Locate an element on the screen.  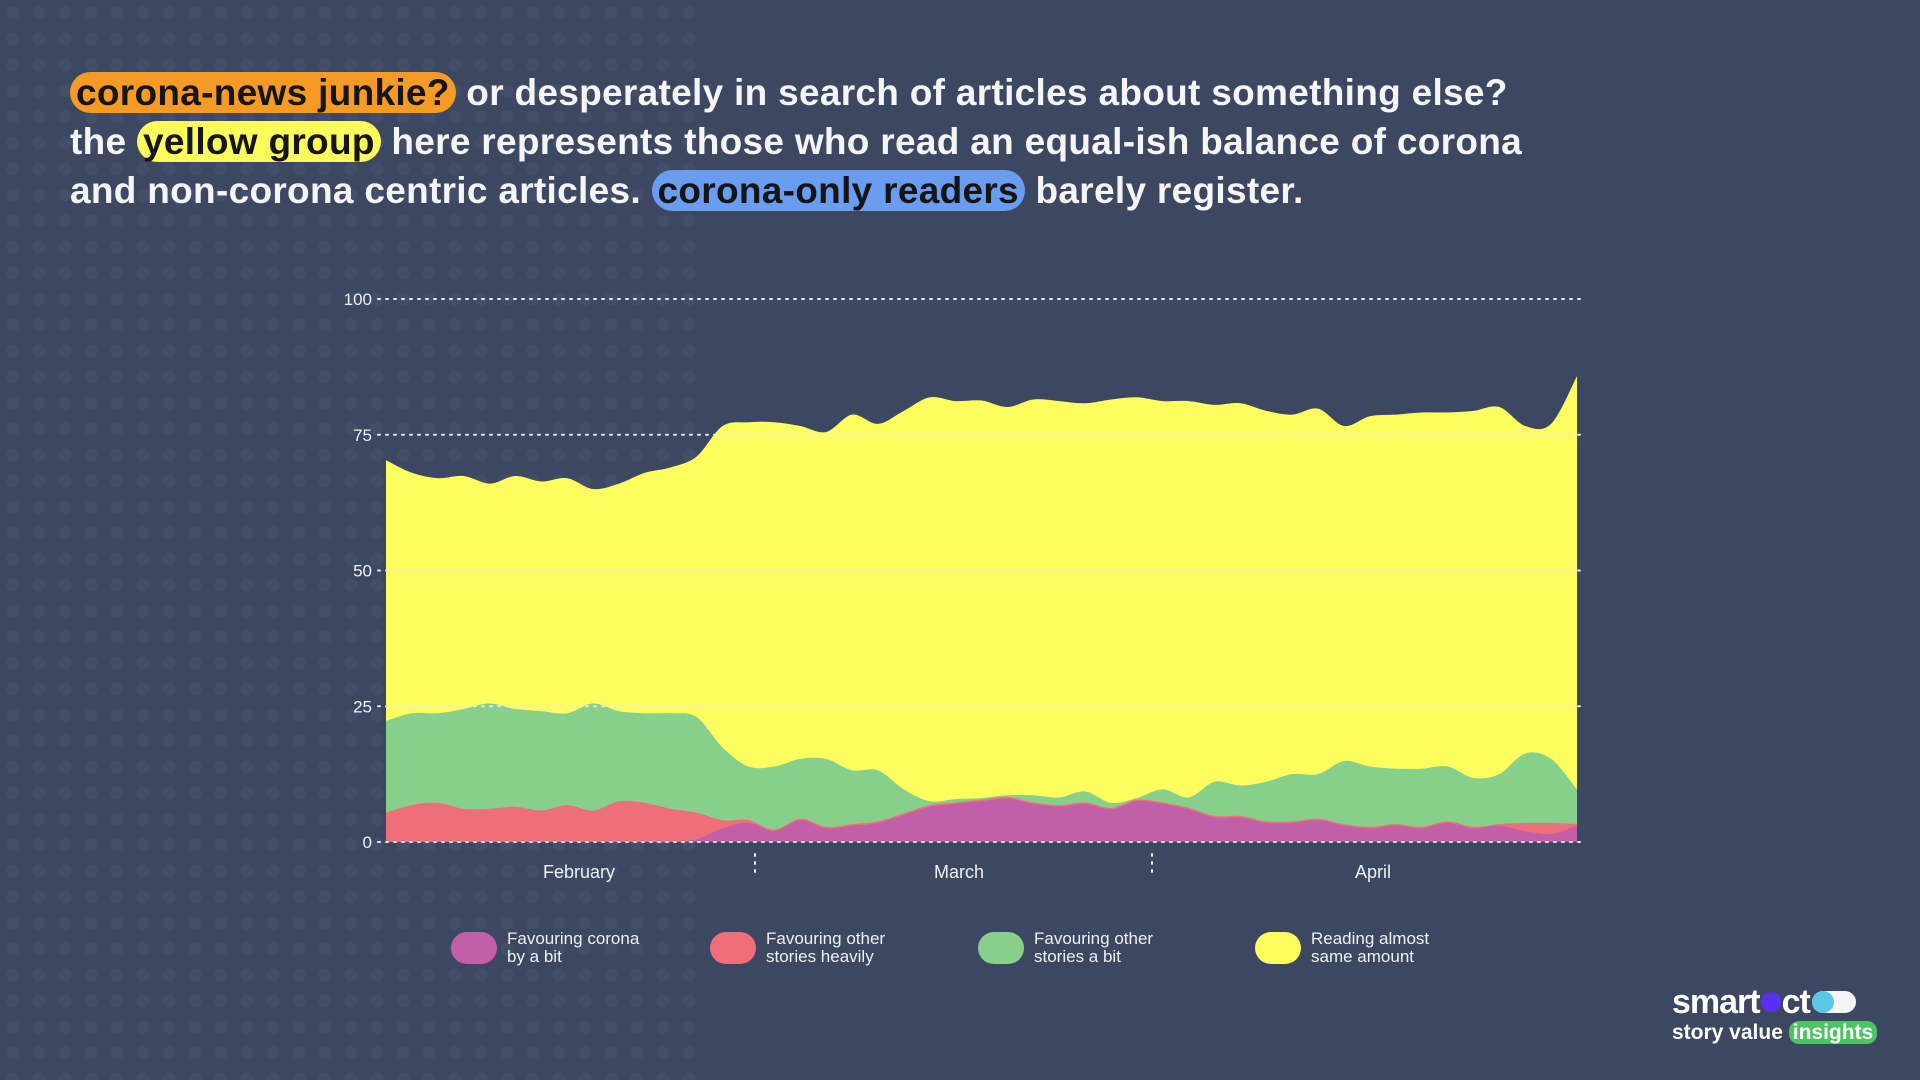
legend-label: Favouring other stories a bit is located at coordinates (1114, 948).